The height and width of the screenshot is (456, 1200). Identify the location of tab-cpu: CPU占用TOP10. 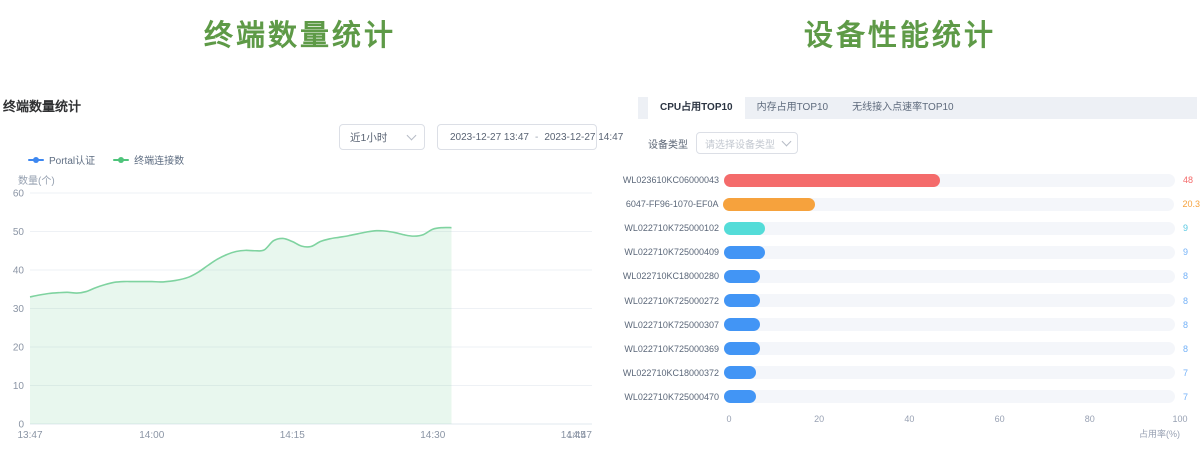
(696, 108).